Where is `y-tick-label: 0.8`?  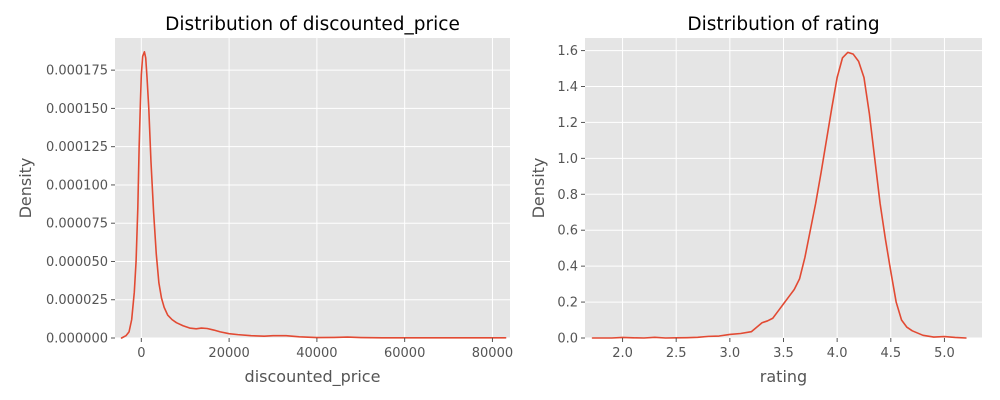
y-tick-label: 0.8 is located at coordinates (567, 195).